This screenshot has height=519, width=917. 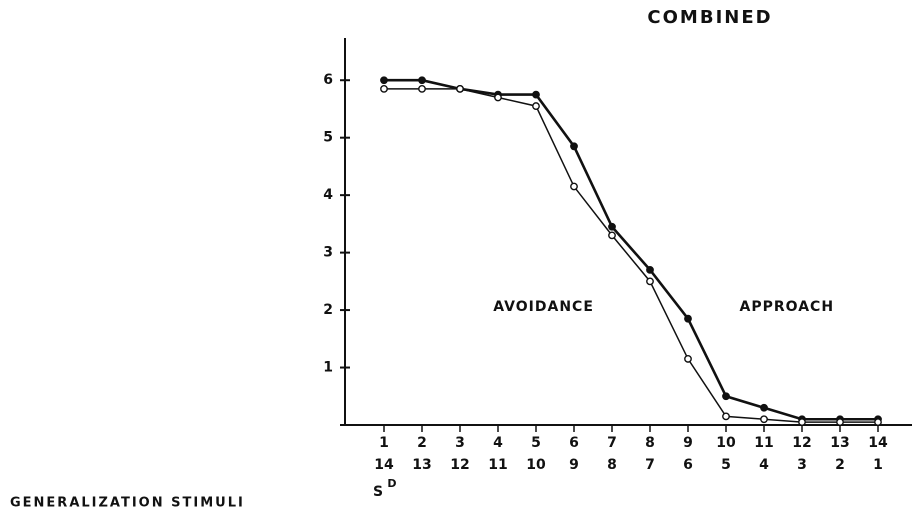 What do you see at coordinates (328, 310) in the screenshot?
I see `y-tick-label: 2` at bounding box center [328, 310].